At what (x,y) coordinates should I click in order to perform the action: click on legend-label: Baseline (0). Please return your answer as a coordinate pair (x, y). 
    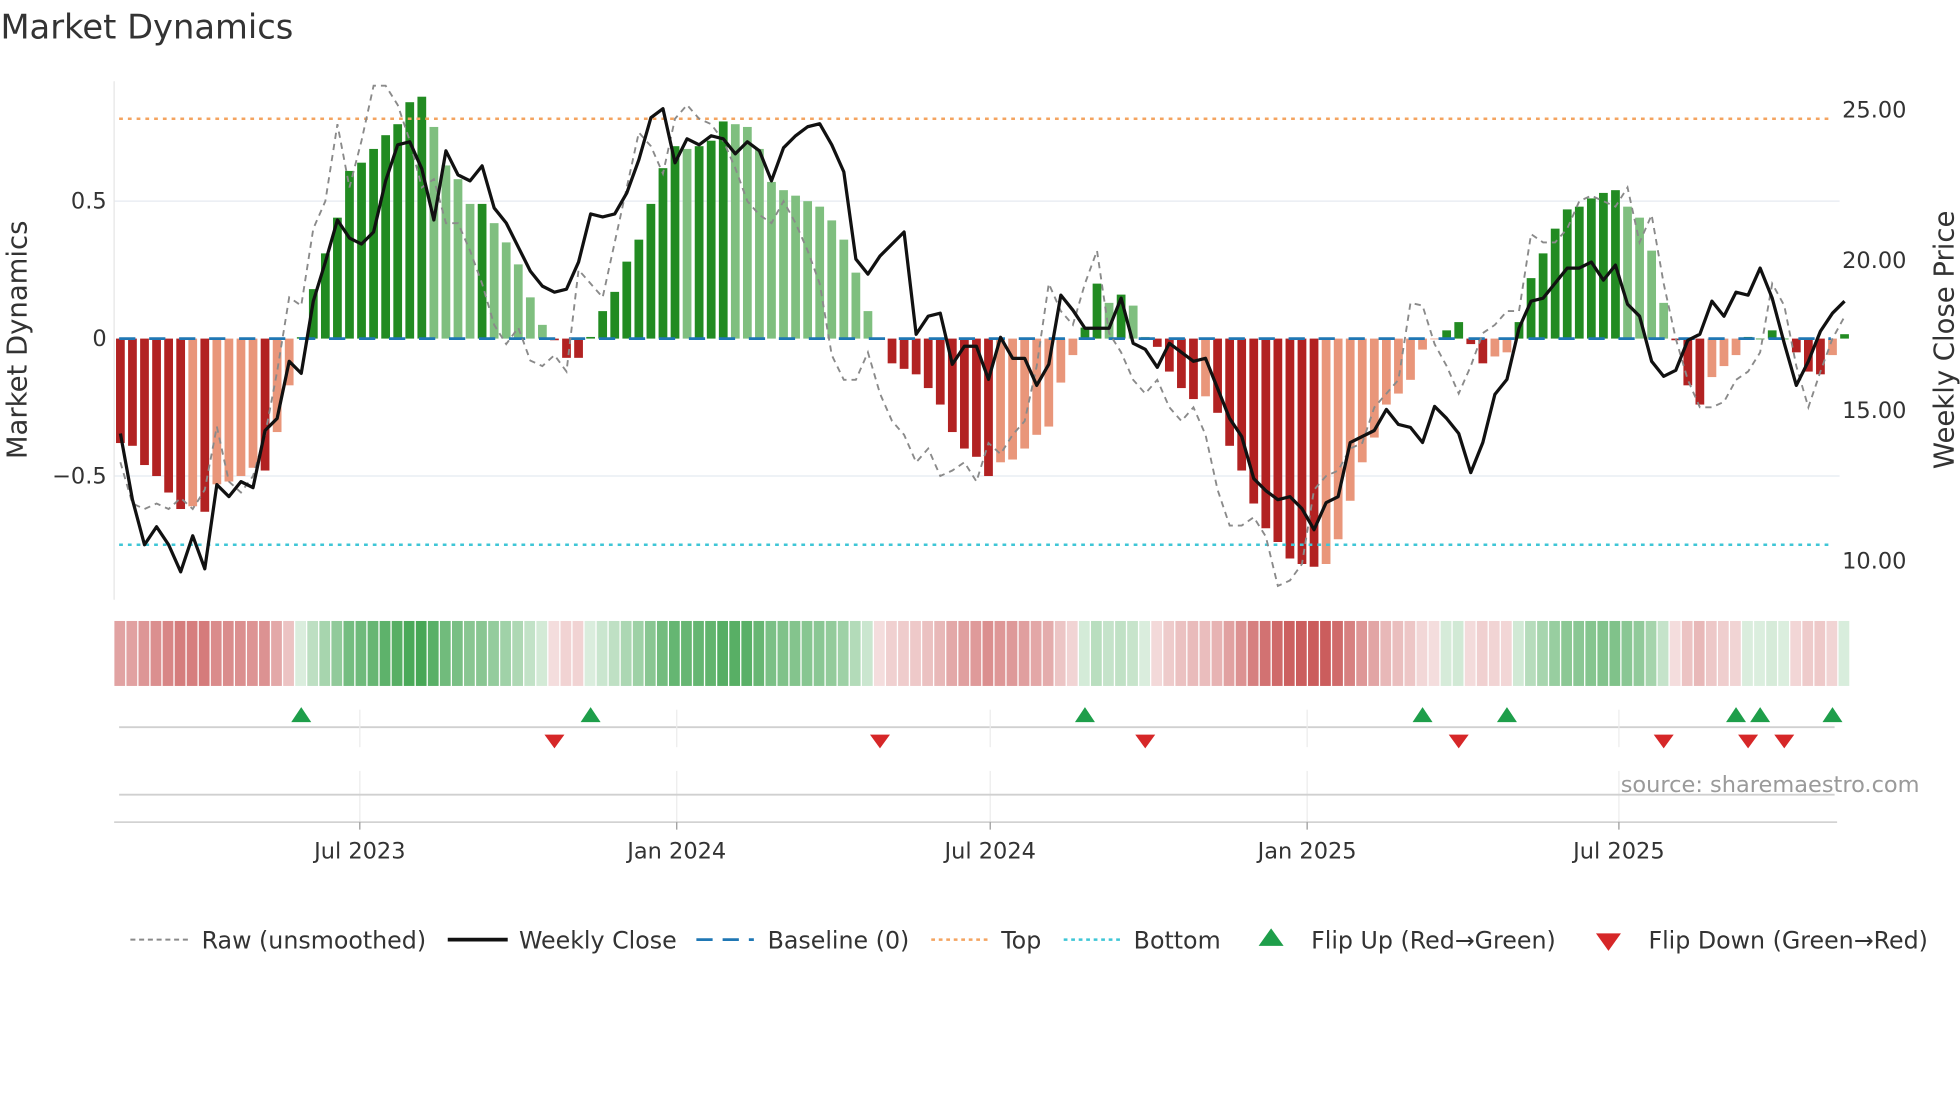
    Looking at the image, I should click on (839, 940).